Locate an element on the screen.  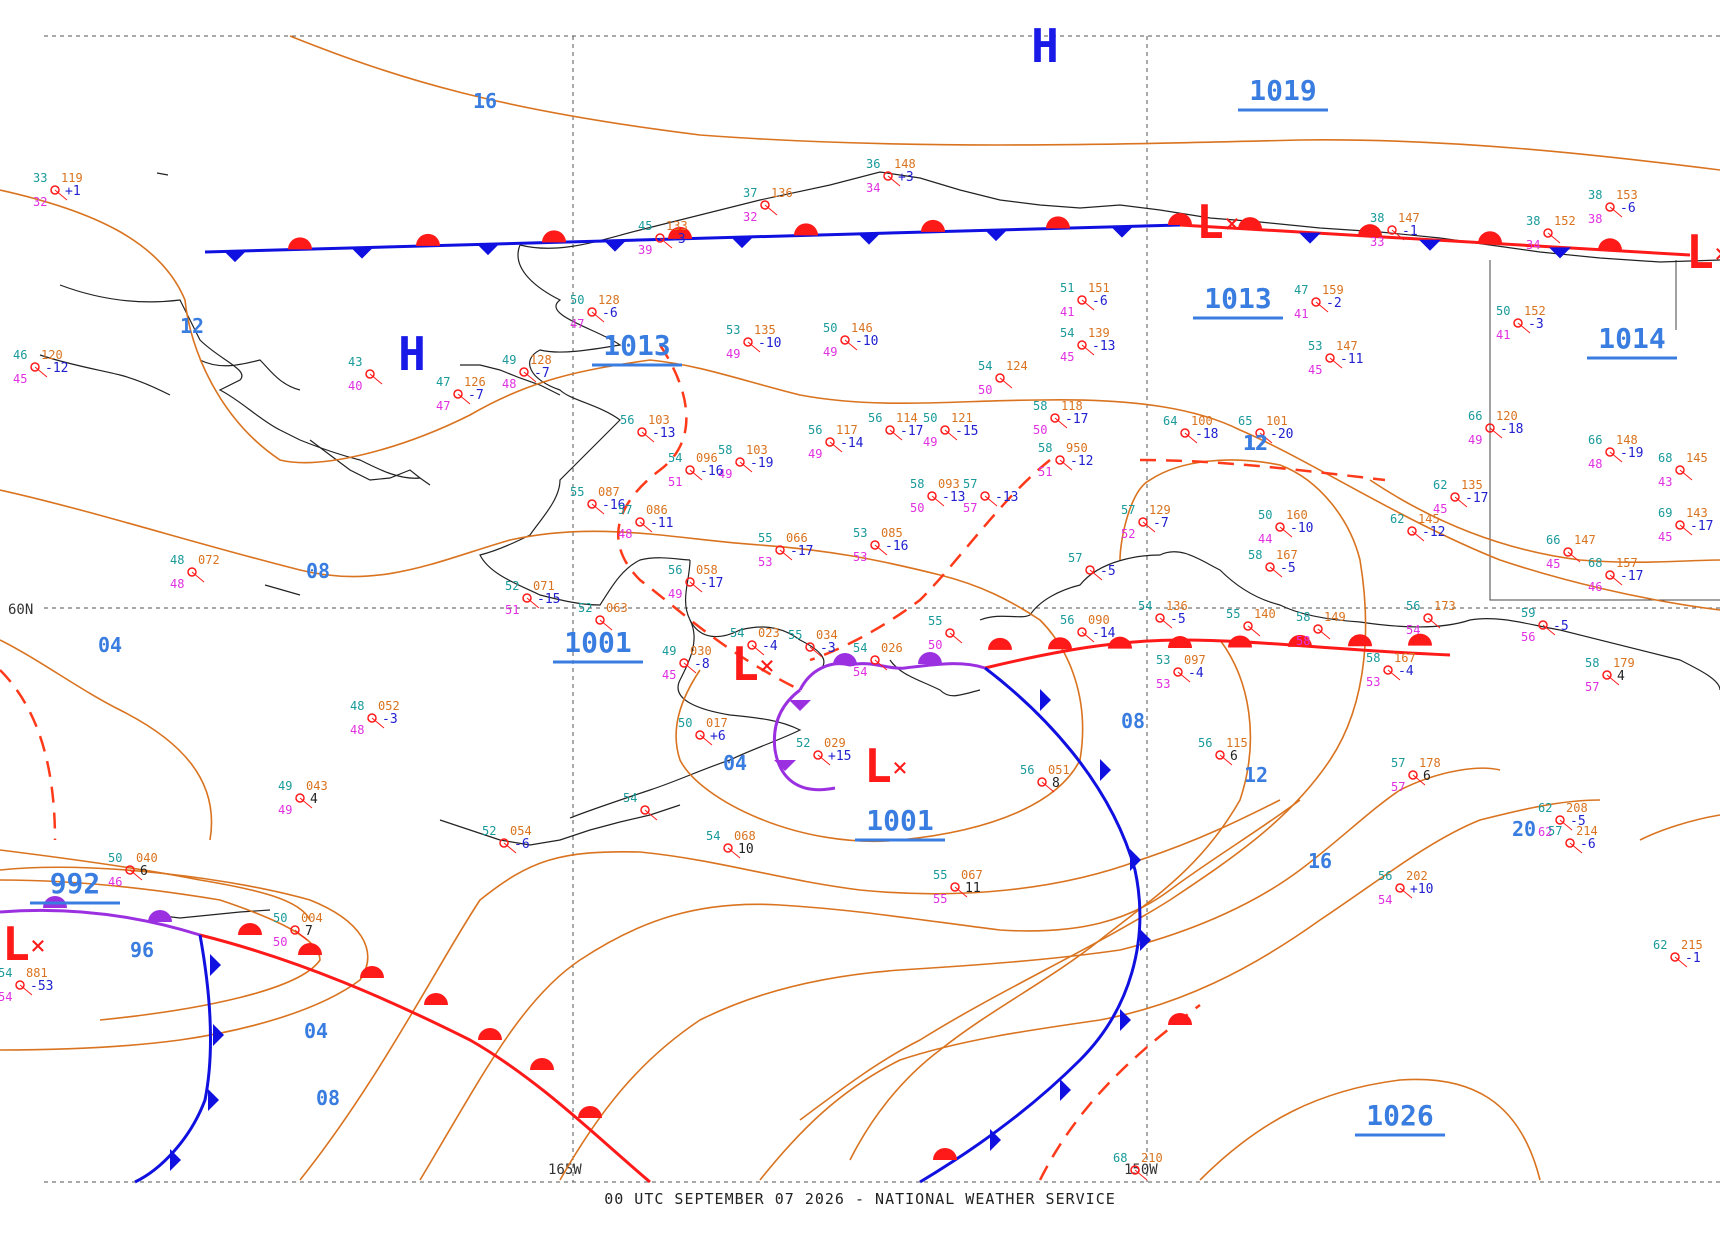
station-dewpoint: 49 is located at coordinates (725, 474).